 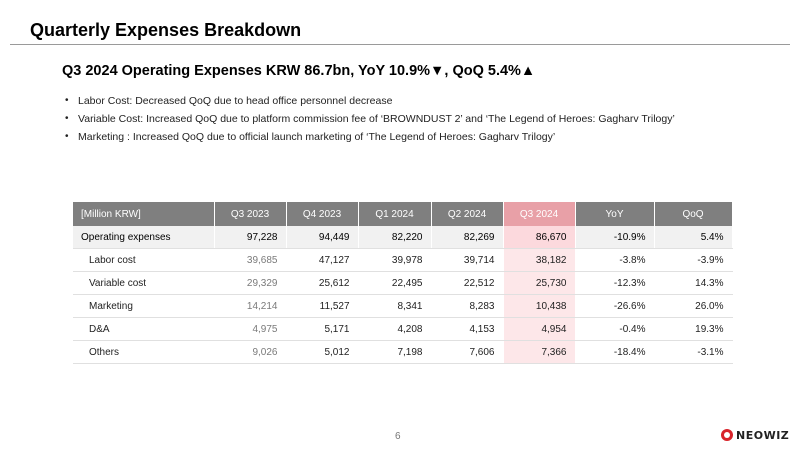 I want to click on row-label: Variable cost, so click(x=144, y=283).